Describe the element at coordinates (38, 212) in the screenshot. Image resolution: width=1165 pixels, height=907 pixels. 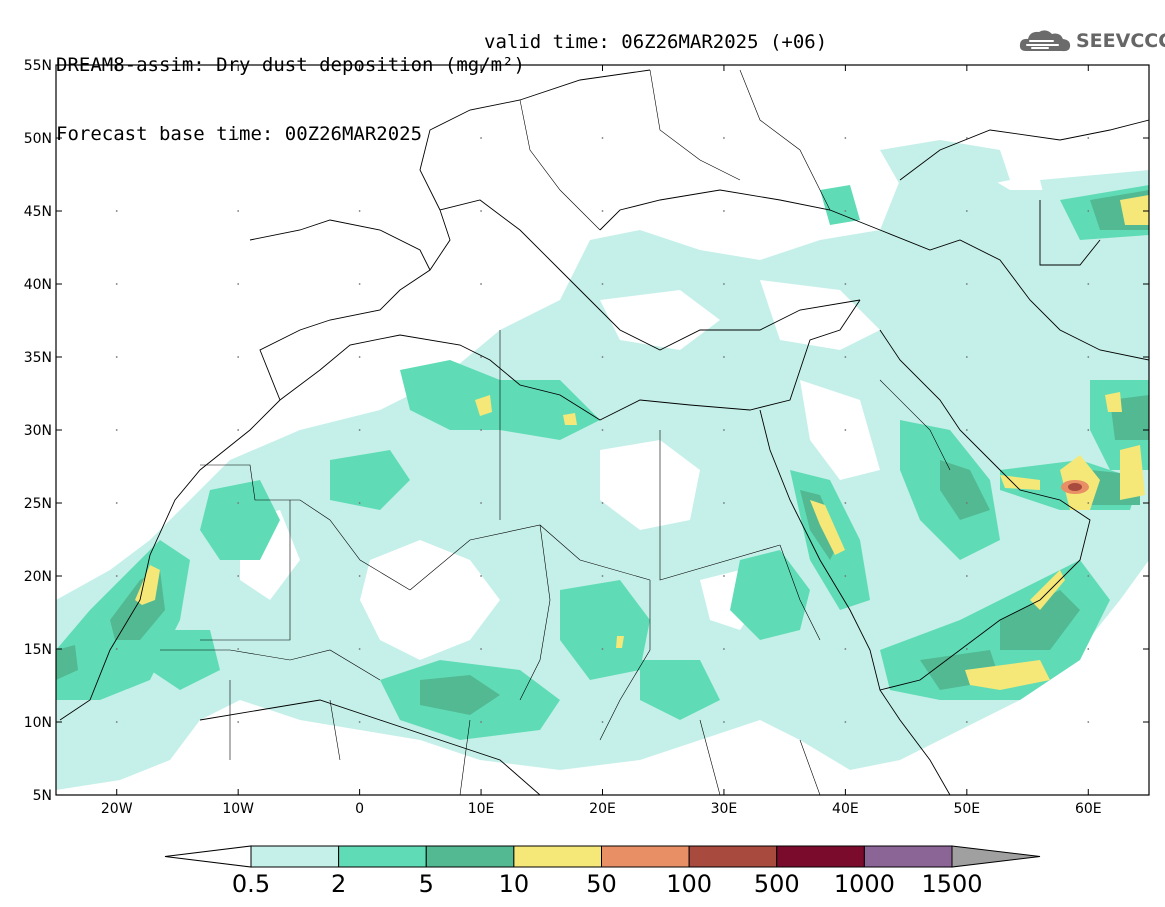
I see `lat-tick-label: 45N` at that location.